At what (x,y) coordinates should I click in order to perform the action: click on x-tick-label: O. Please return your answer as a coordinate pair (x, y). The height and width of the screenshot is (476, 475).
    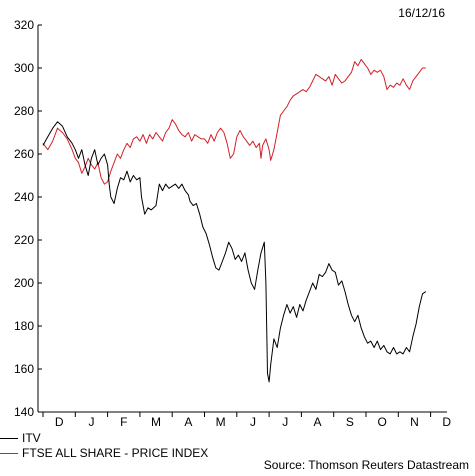
    Looking at the image, I should click on (381, 422).